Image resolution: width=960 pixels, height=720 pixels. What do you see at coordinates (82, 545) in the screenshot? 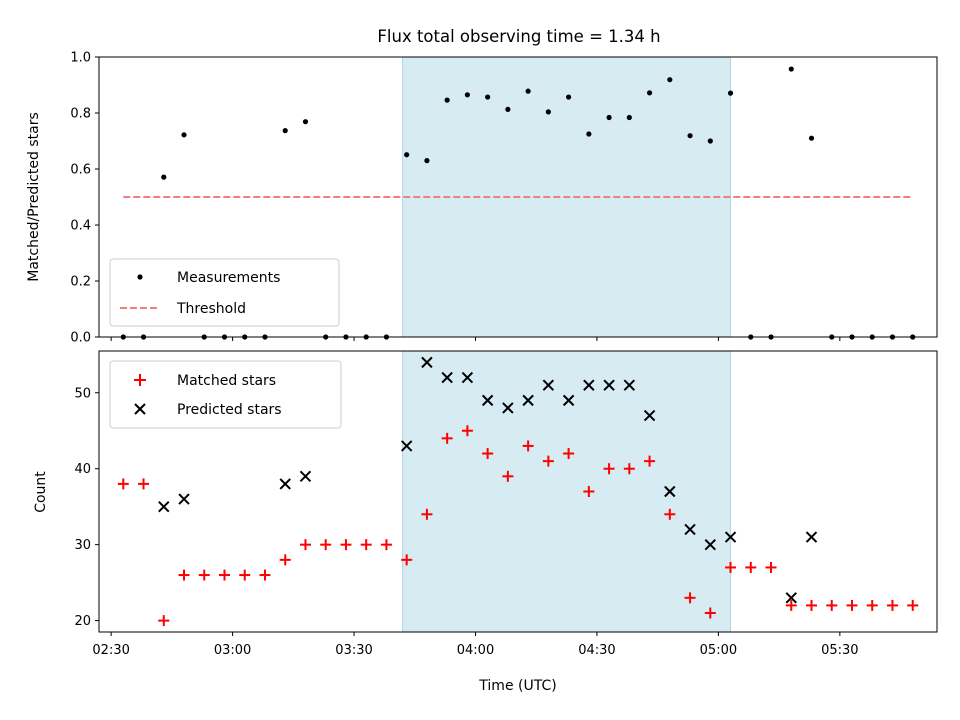
I see `bottom-y-tick-label: 30` at bounding box center [82, 545].